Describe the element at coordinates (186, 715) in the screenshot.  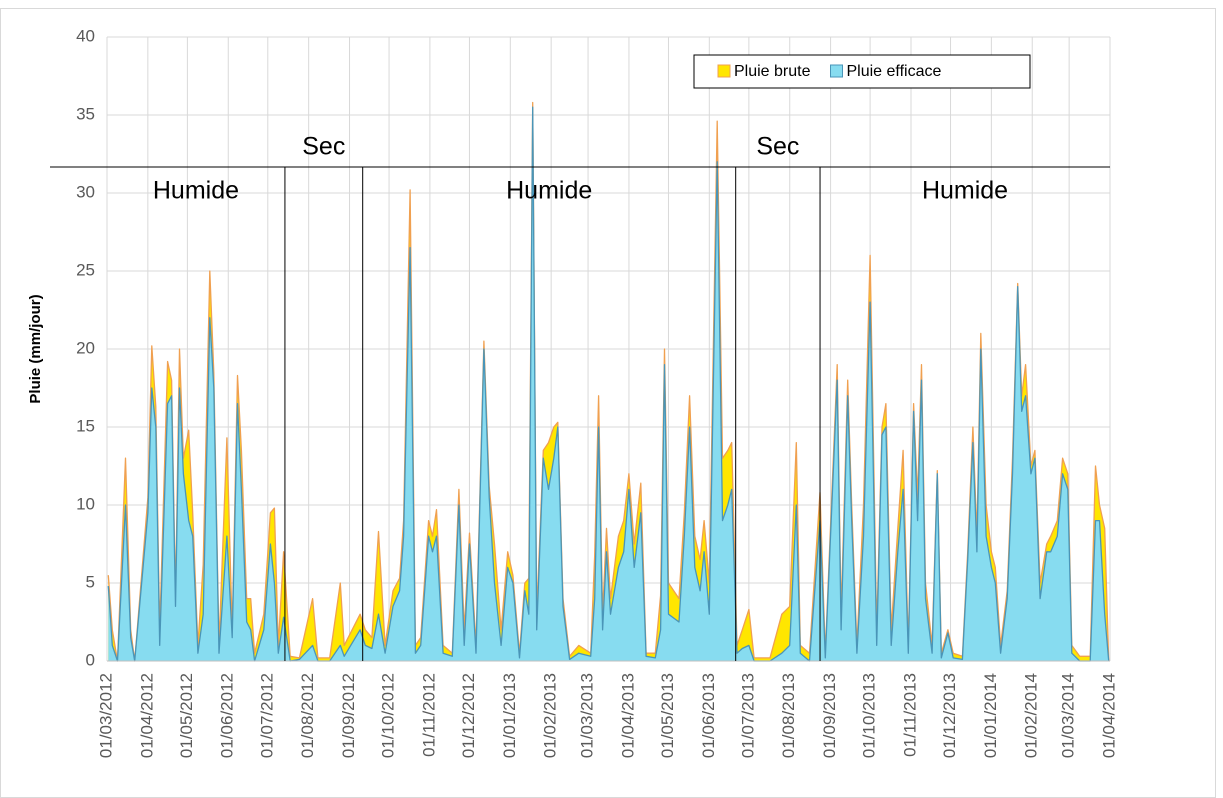
I see `x-tick-label: 01/05/2012` at that location.